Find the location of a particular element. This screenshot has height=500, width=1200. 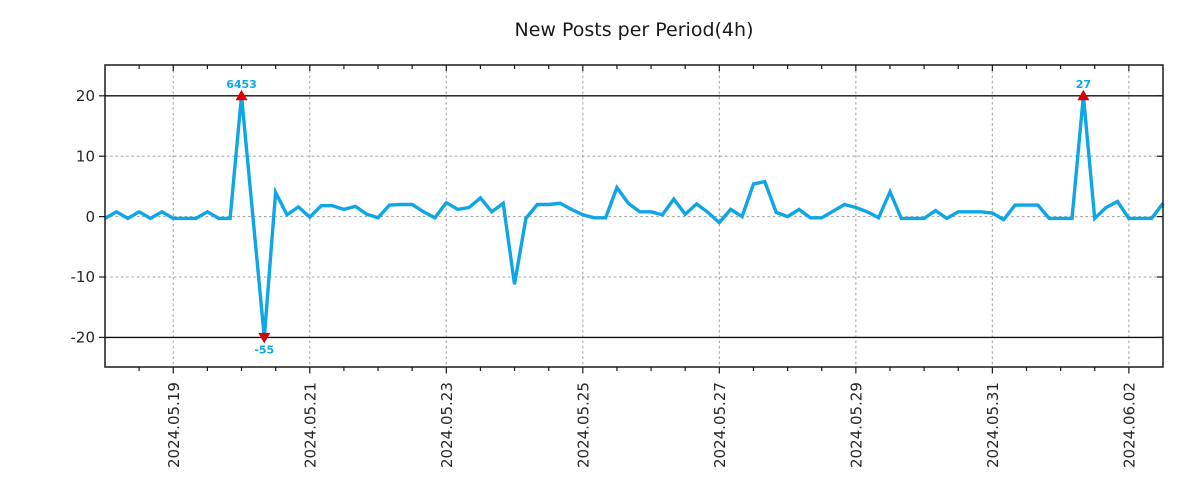

y-tick-label: -20 is located at coordinates (83, 338).